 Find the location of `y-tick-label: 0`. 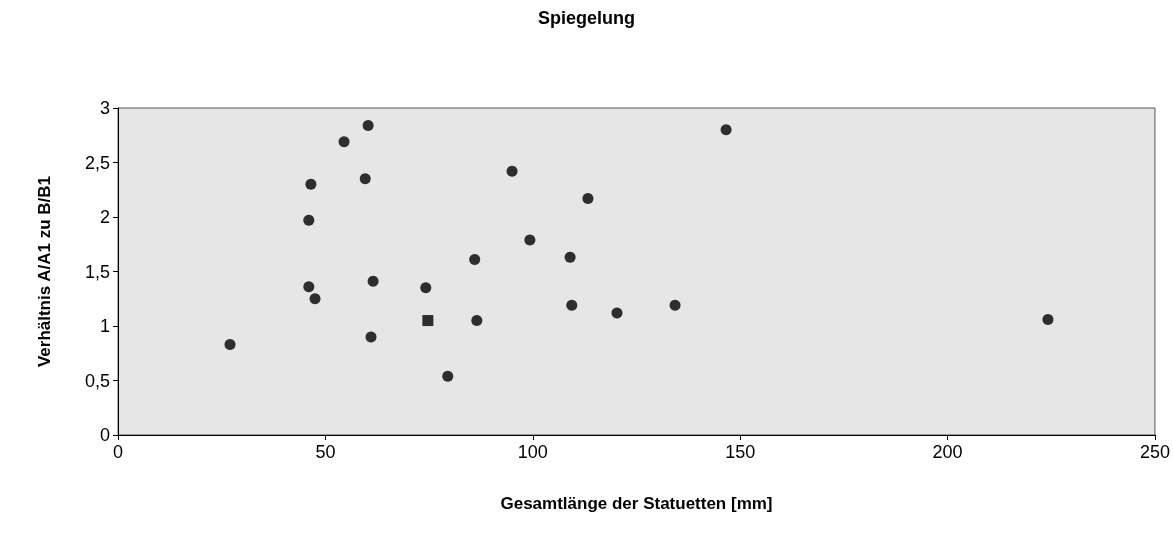

y-tick-label: 0 is located at coordinates (104, 435).